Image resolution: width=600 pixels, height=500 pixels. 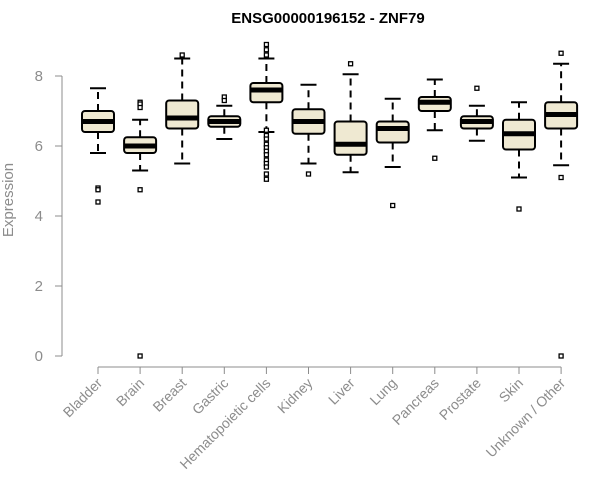 I want to click on box-kidney, so click(x=308, y=130).